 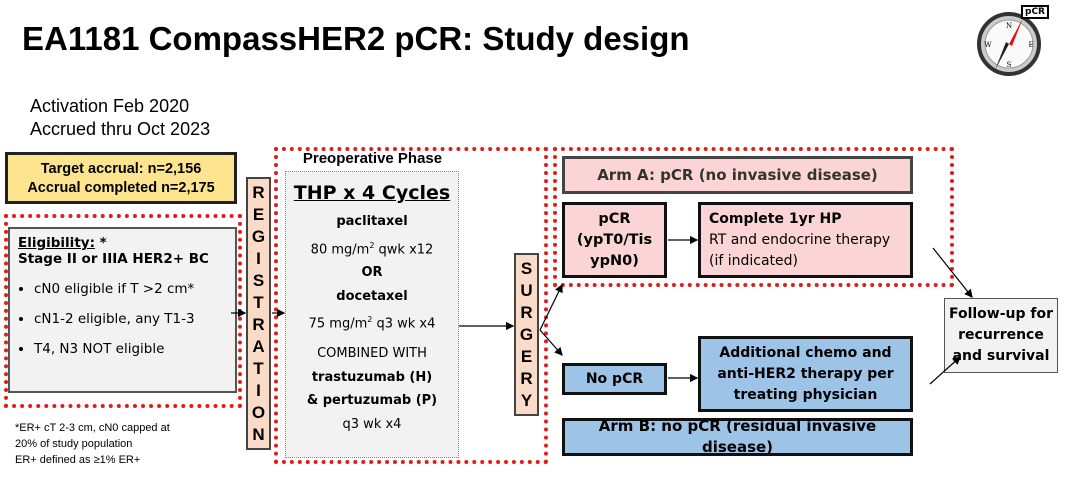 I want to click on pcr-box: pCR (ypT0/Tis ypN0), so click(x=614, y=240).